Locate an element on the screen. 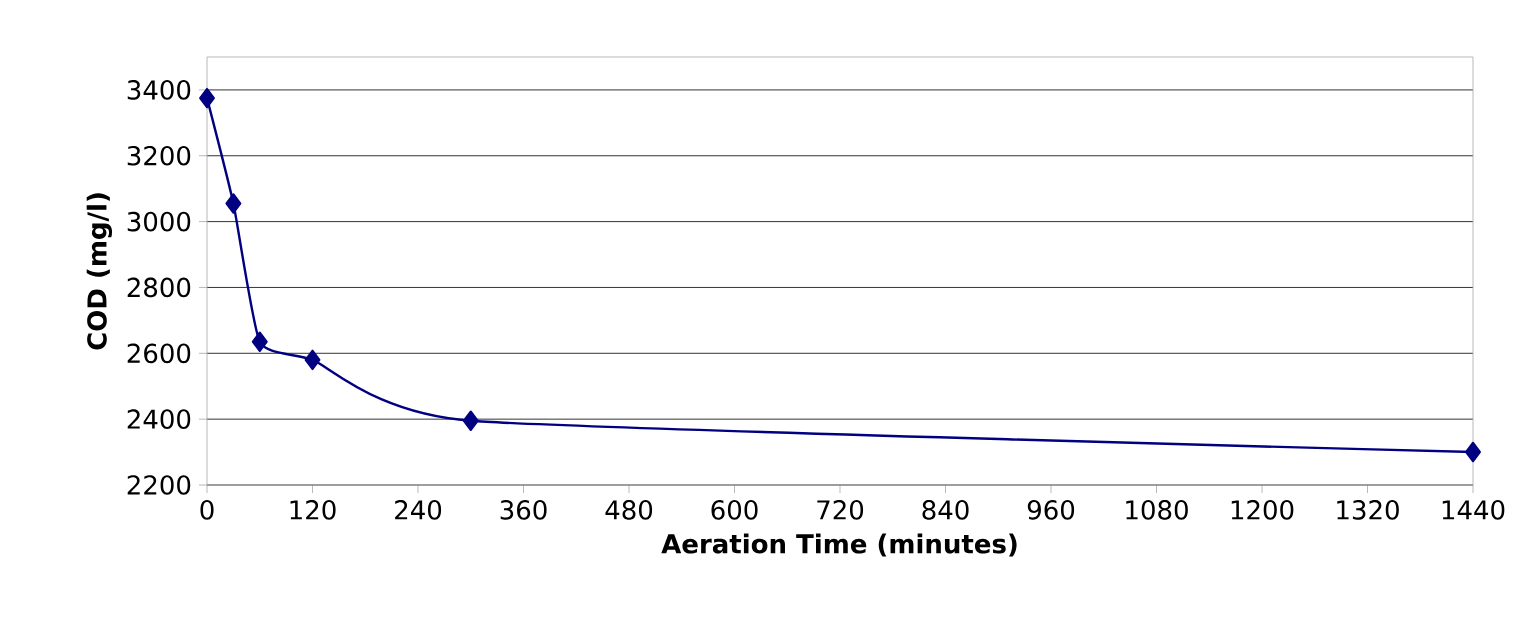  y-axis-title: COD (mg/l) is located at coordinates (99, 271).